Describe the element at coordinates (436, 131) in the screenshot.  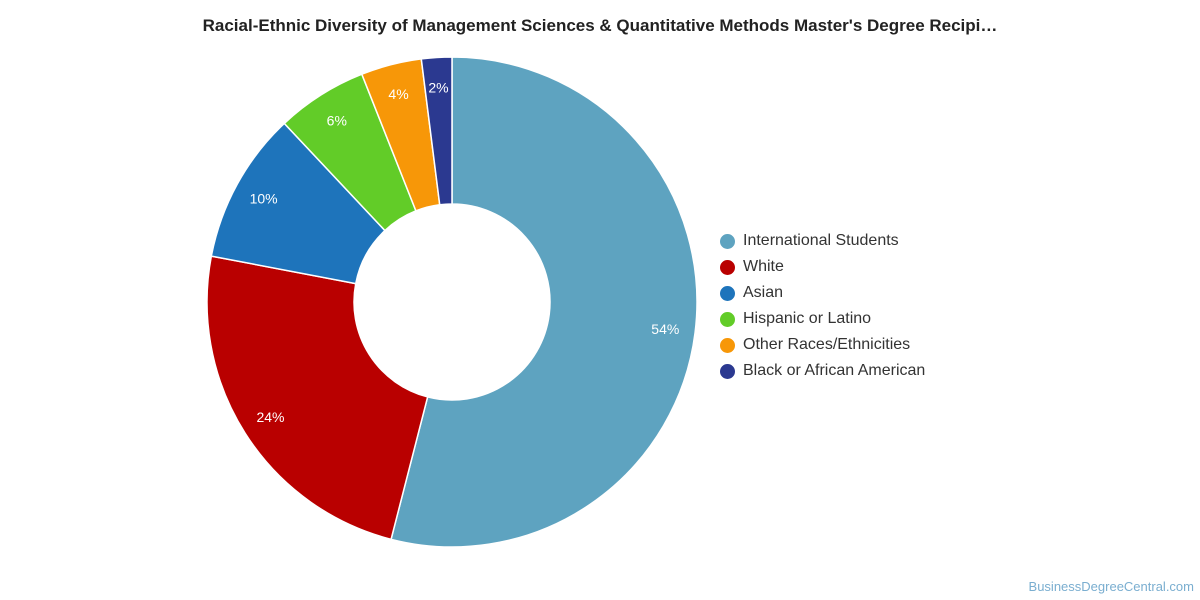
I see `slice-black-or-african-american` at that location.